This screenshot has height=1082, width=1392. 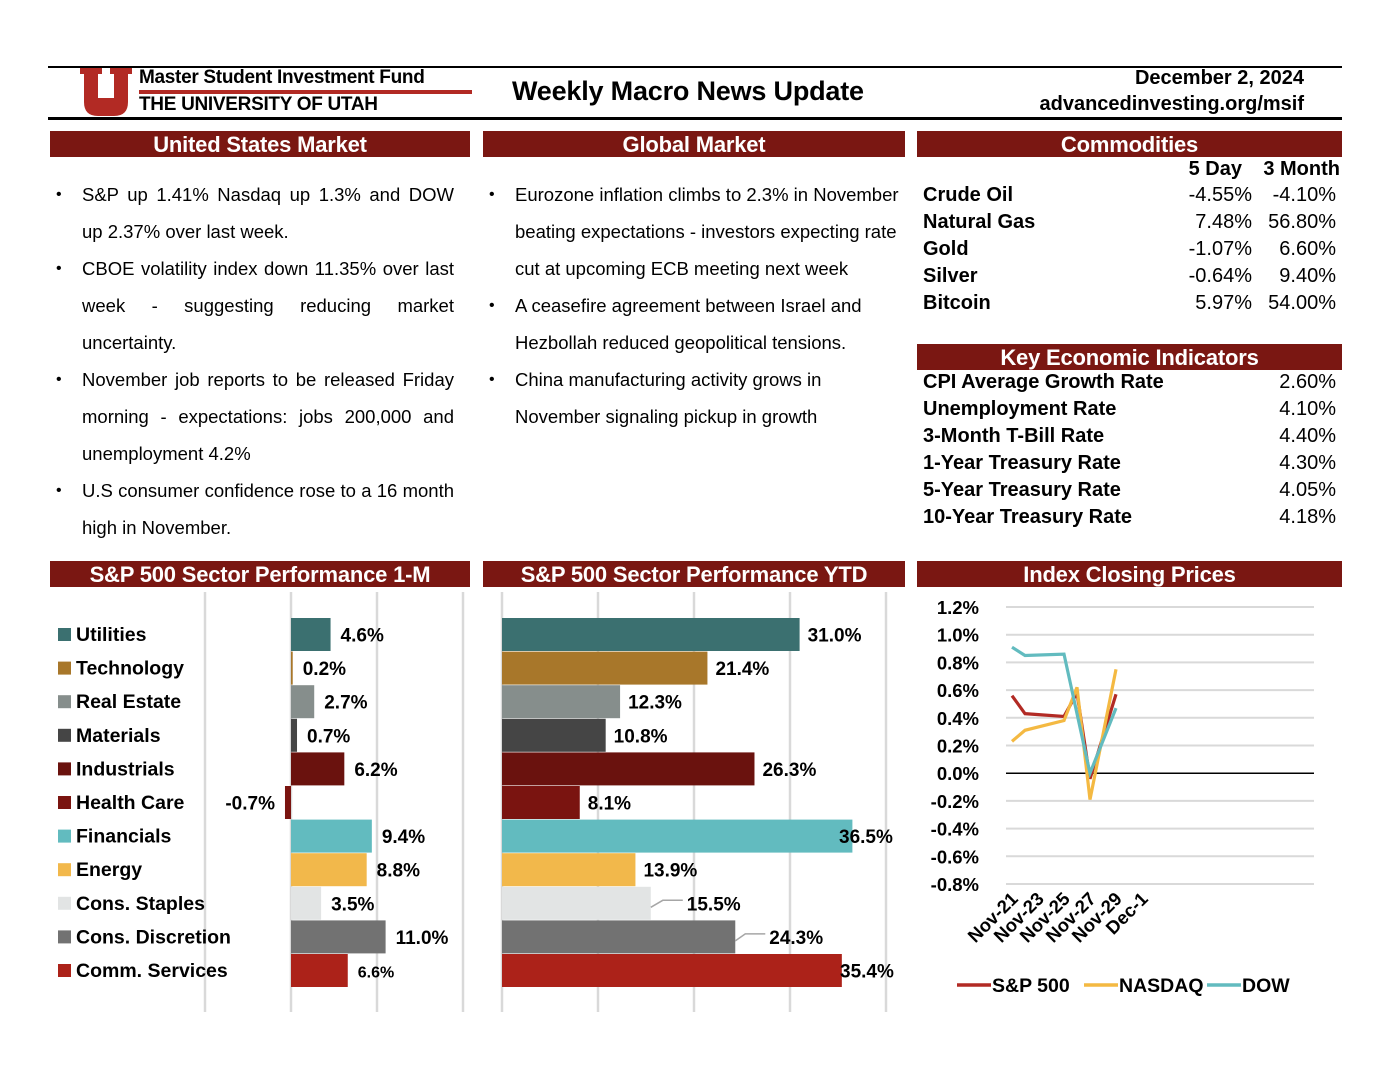 I want to click on bar-cons-staples, so click(x=576, y=903).